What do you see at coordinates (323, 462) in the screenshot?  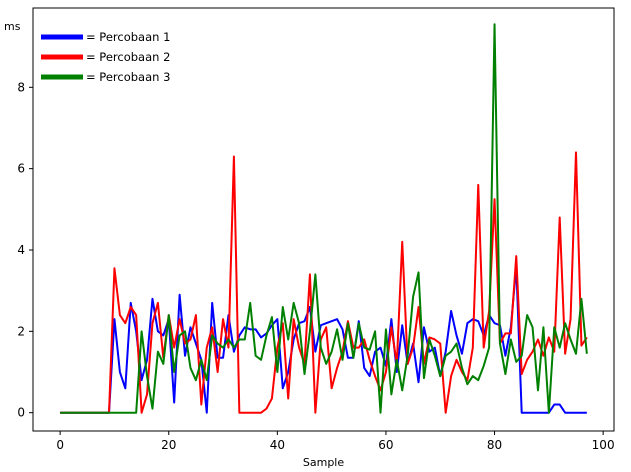 I see `x-axis-label: Sample` at bounding box center [323, 462].